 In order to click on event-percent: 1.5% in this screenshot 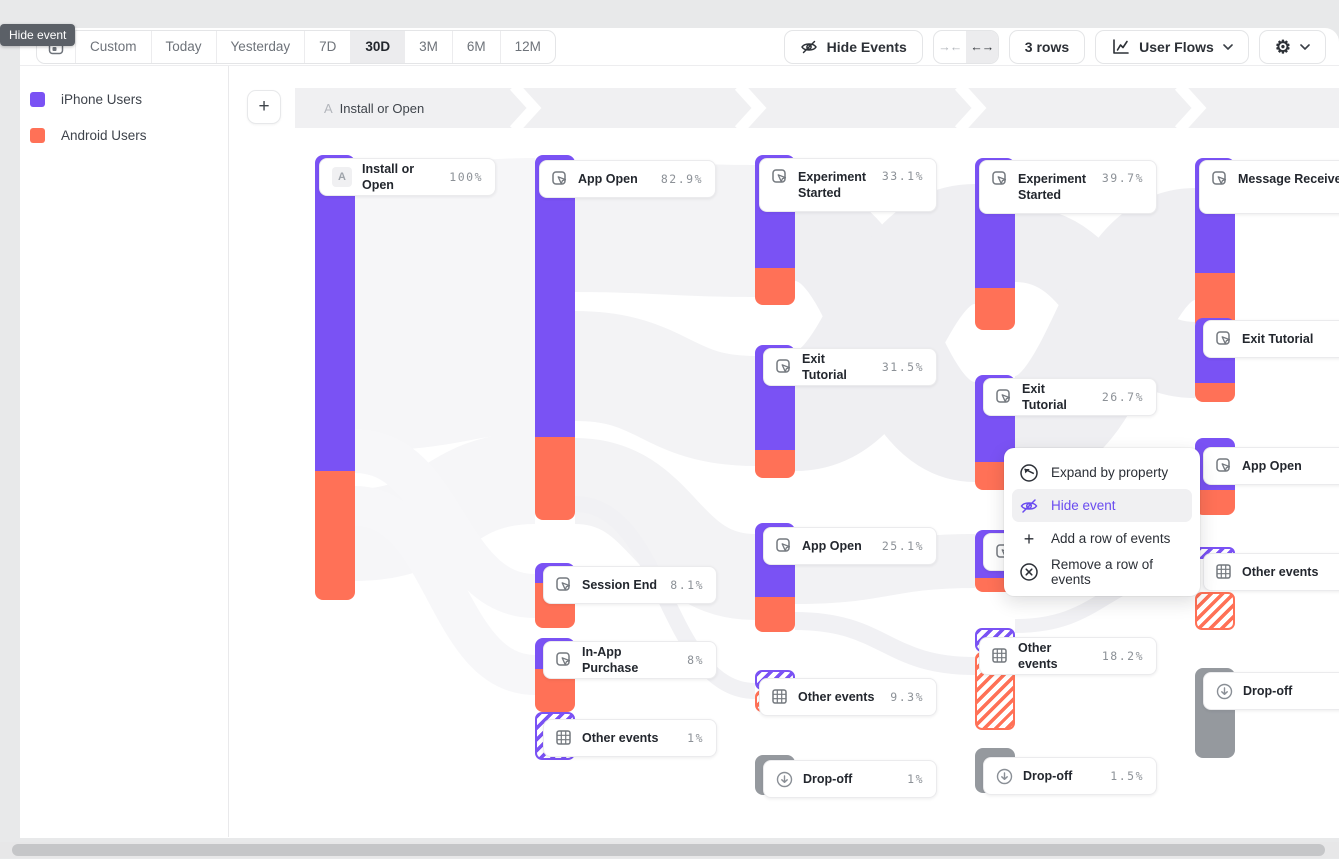, I will do `click(1127, 776)`.